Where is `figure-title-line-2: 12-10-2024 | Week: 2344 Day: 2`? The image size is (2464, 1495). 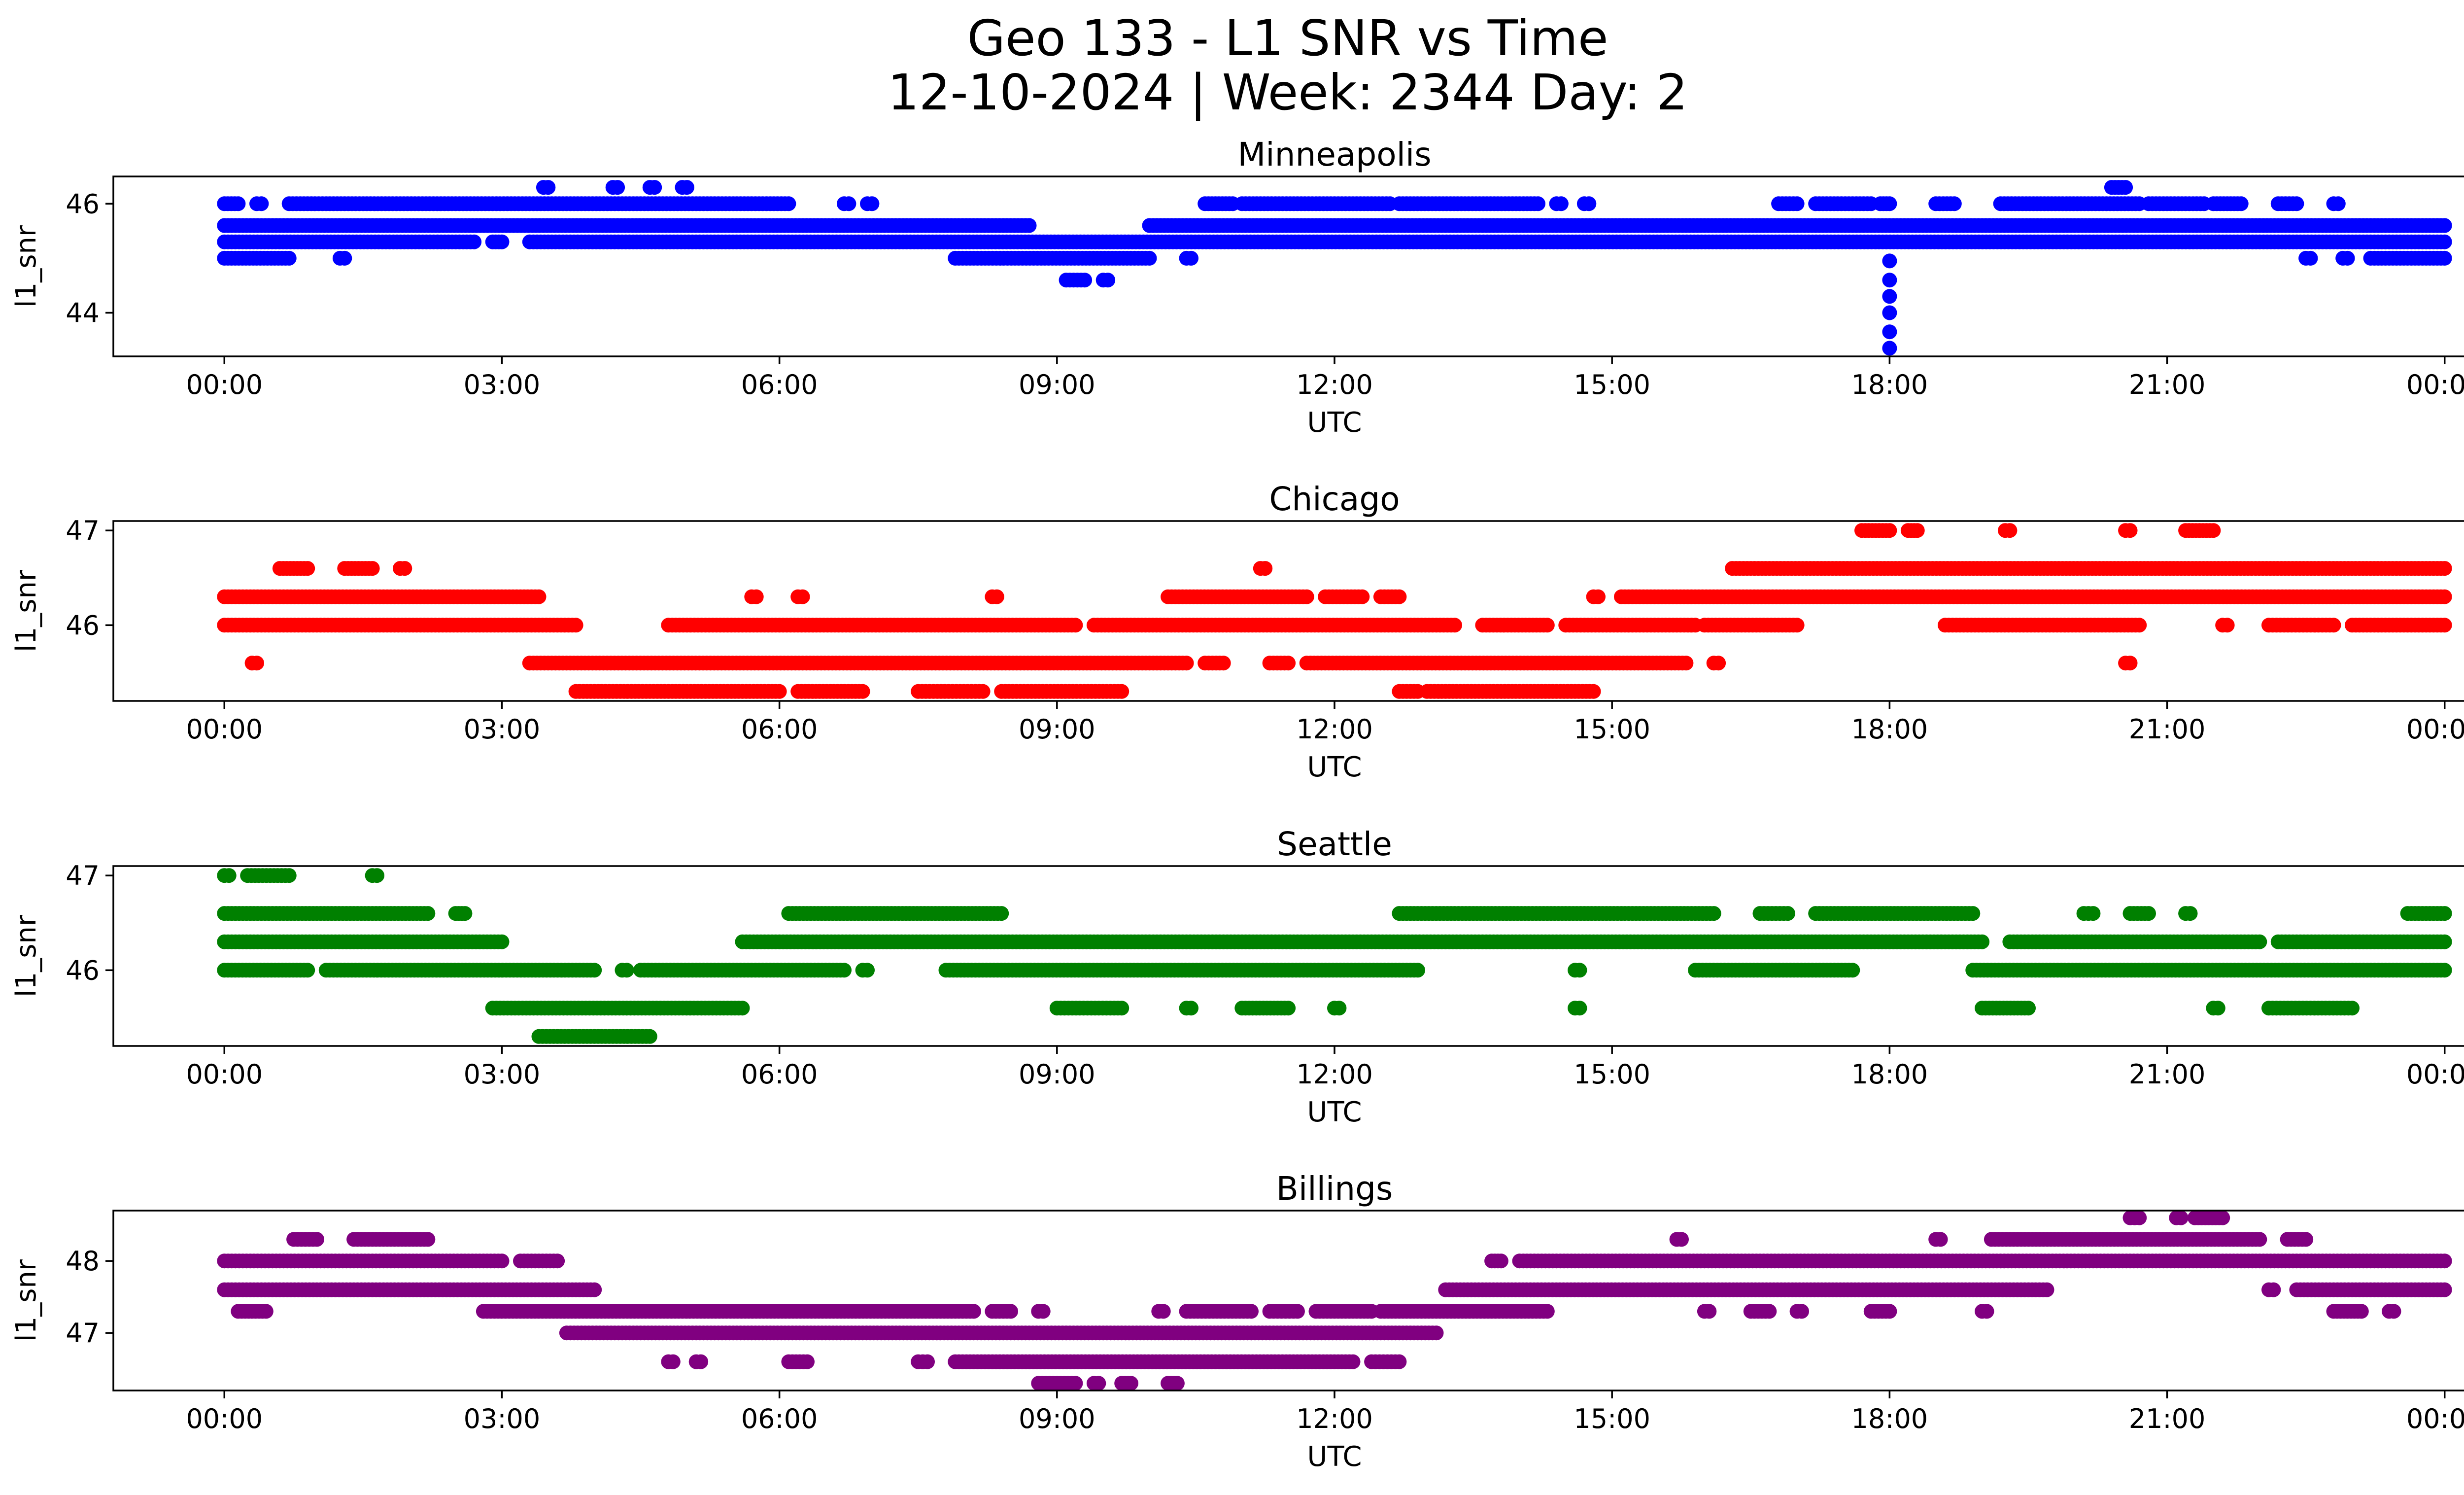
figure-title-line-2: 12-10-2024 | Week: 2344 Day: 2 is located at coordinates (1287, 92).